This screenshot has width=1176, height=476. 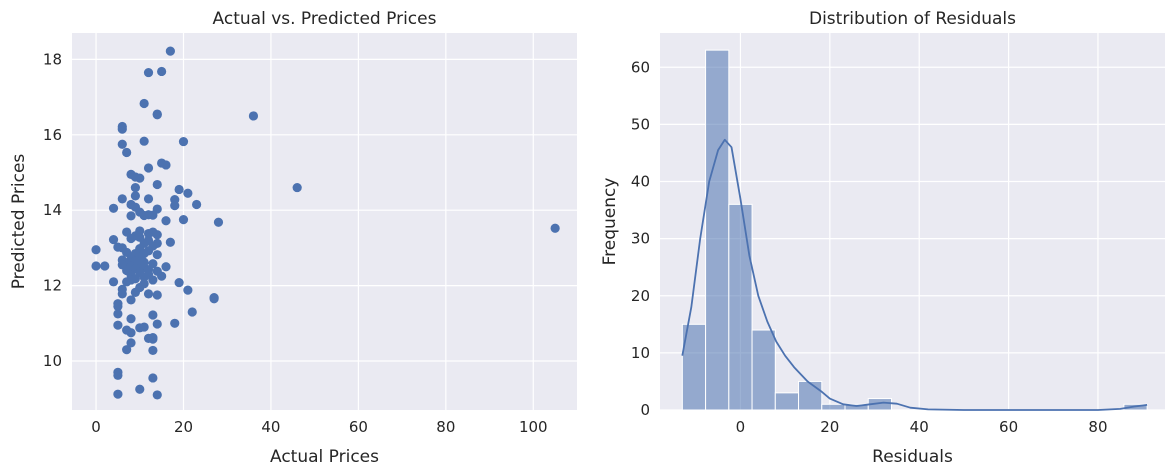 I want to click on chart-title: Actual vs. Predicted Prices, so click(x=325, y=19).